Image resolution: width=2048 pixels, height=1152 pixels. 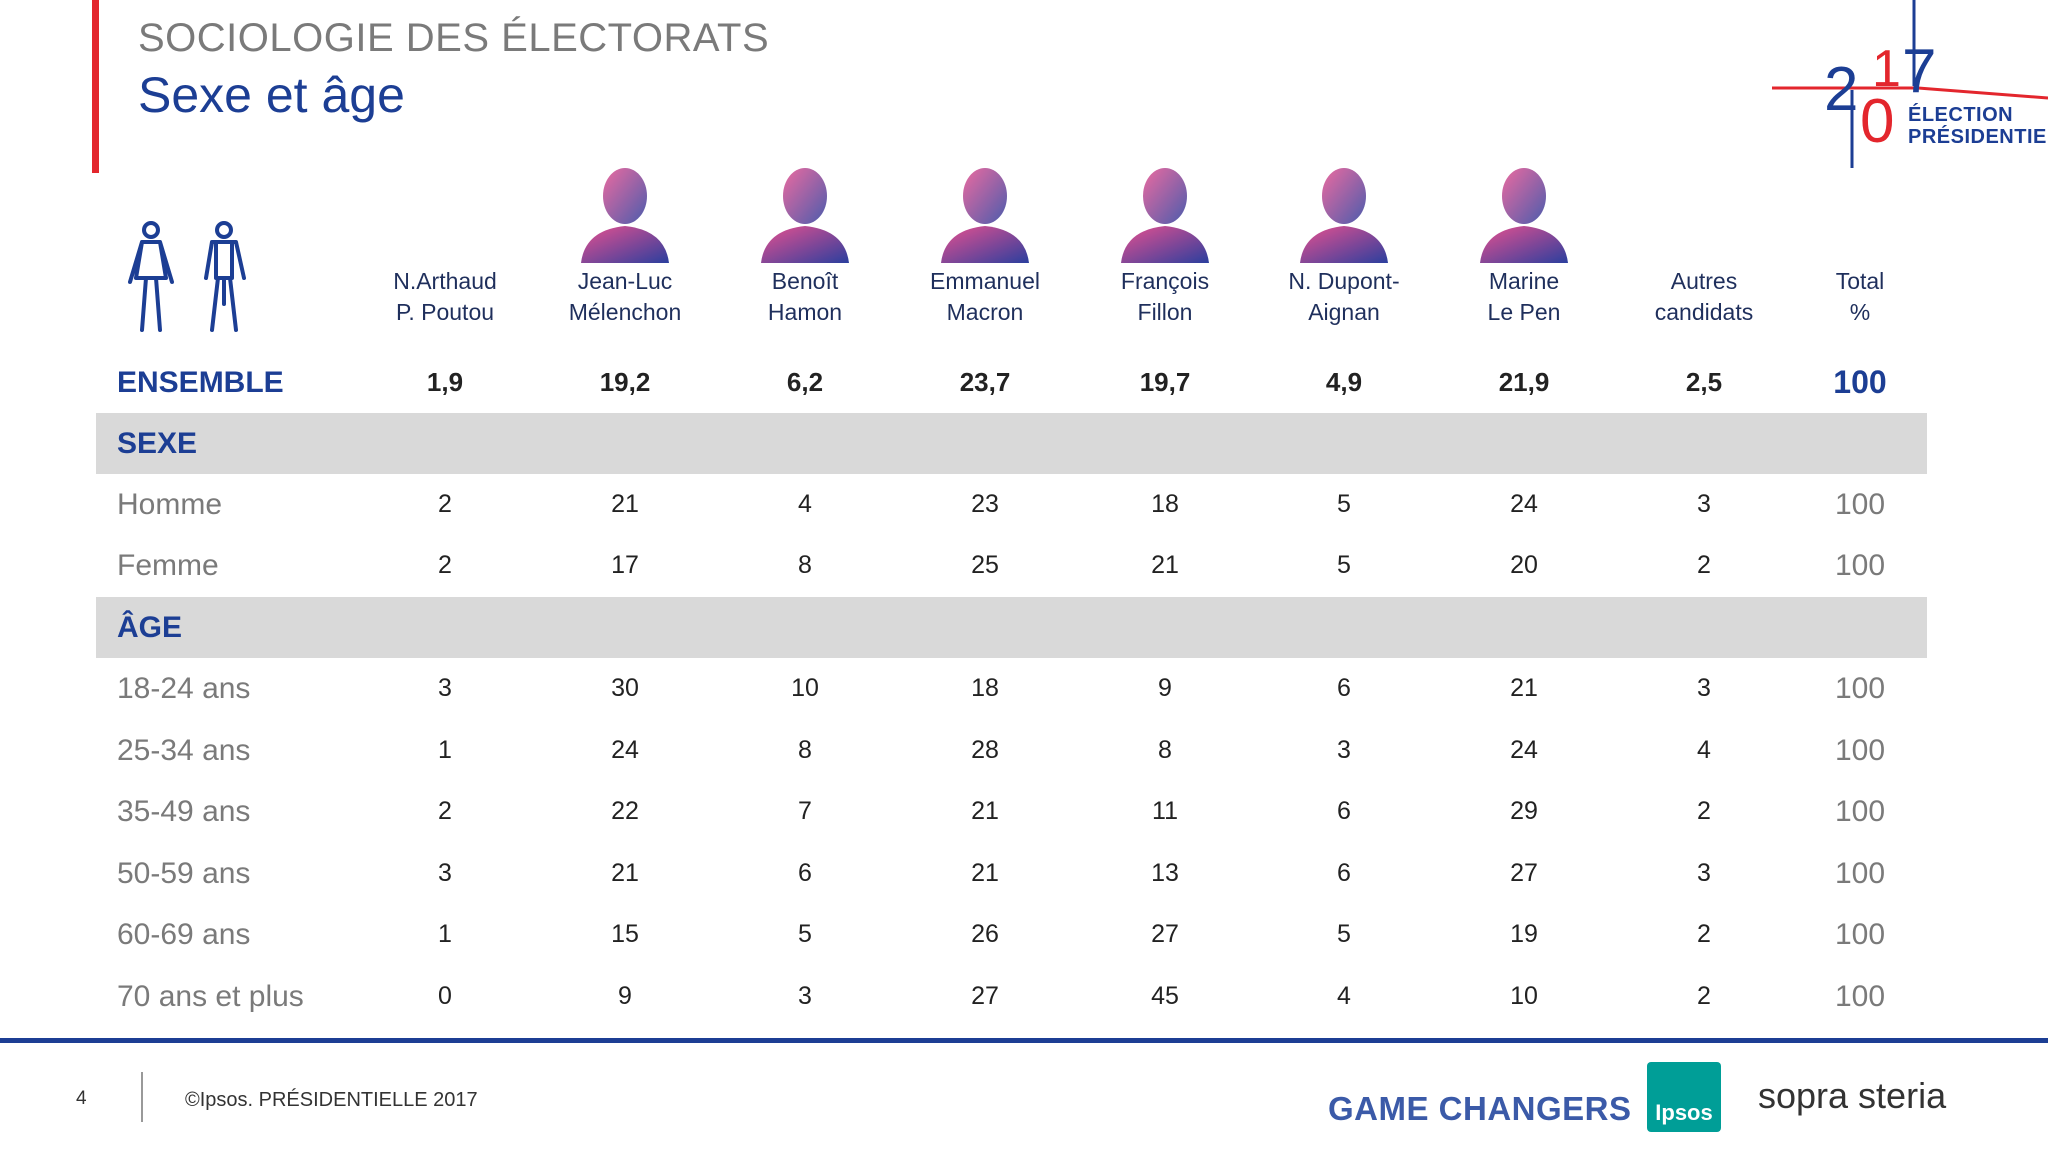 I want to click on row-label: 60-69 ans, so click(x=184, y=934).